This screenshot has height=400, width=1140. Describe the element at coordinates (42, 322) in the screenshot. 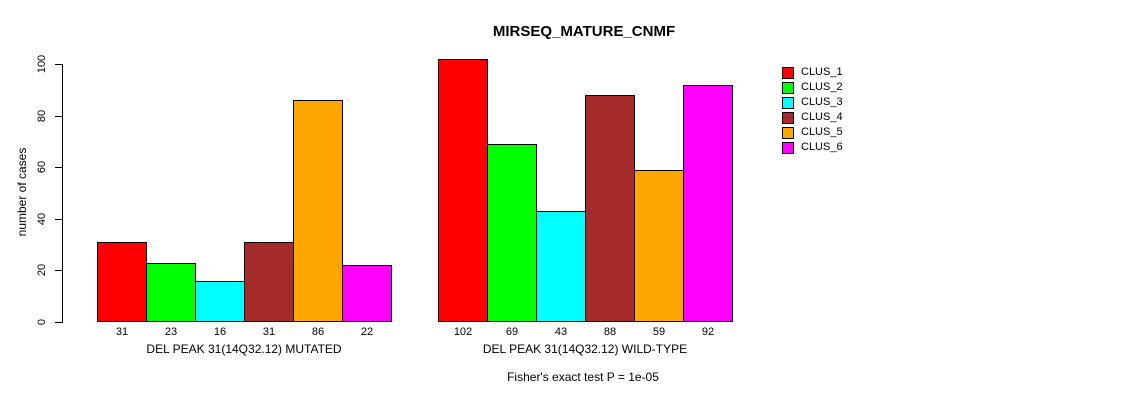

I see `y-axis-tick-label: 0` at that location.